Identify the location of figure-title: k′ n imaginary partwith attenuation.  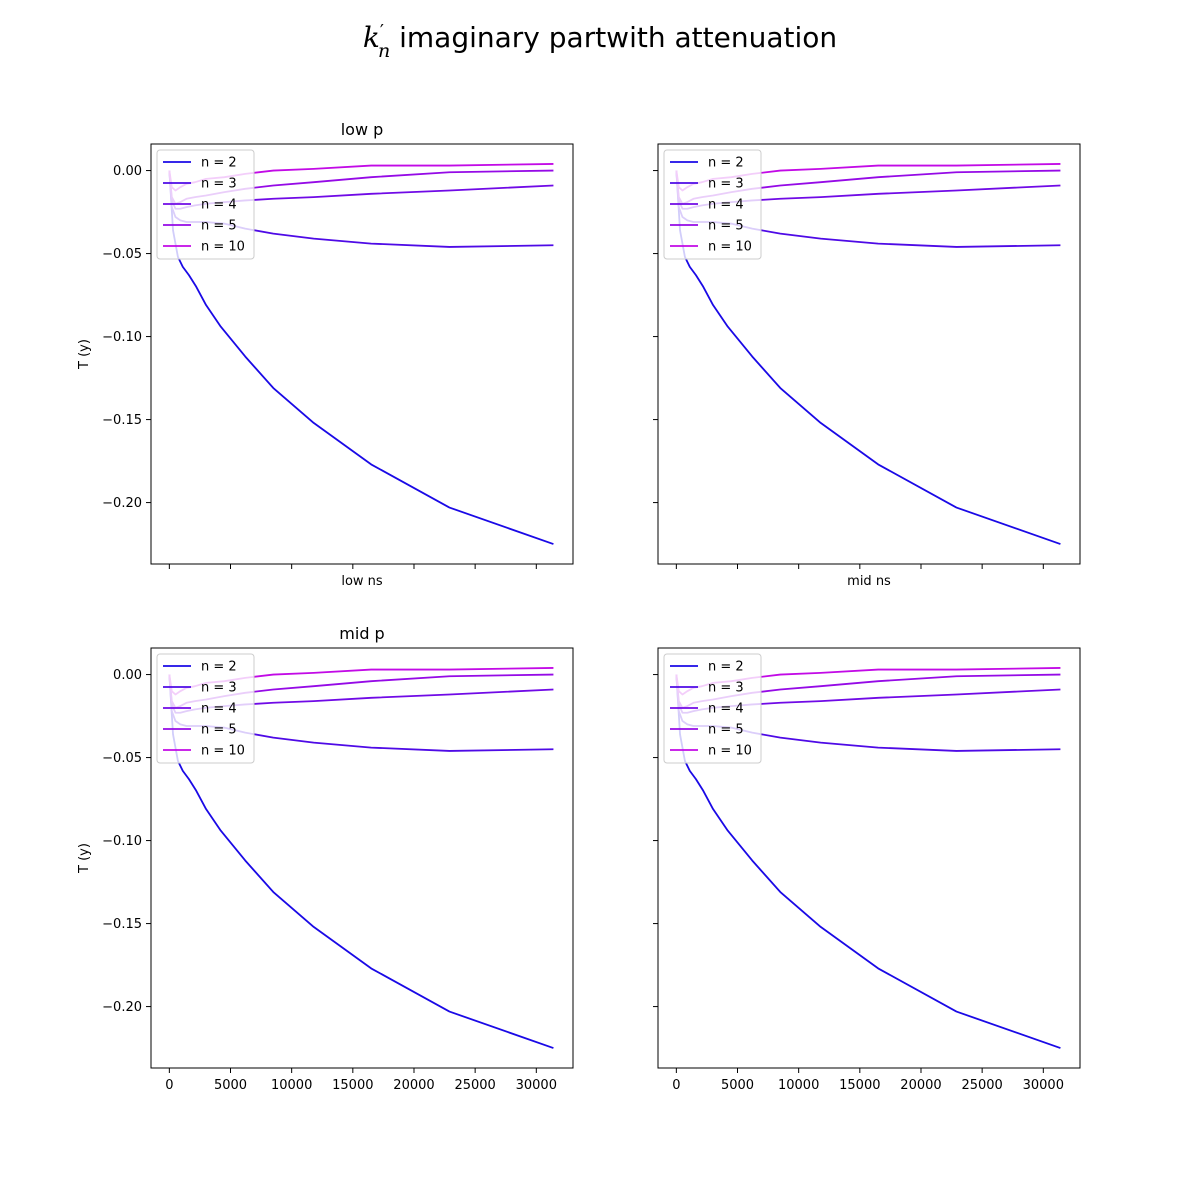
(600, 41).